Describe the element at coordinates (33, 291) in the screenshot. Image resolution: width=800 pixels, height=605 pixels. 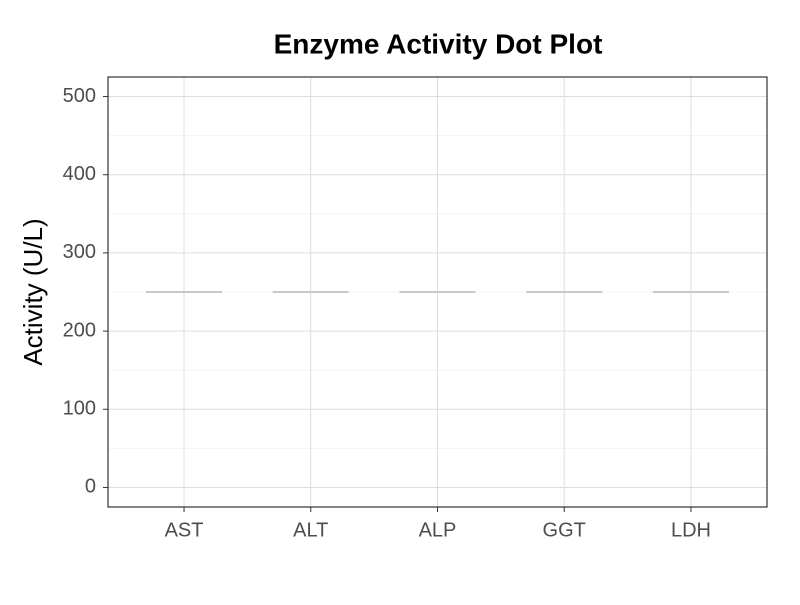
I see `y-axis-label: Activity (U/L)` at that location.